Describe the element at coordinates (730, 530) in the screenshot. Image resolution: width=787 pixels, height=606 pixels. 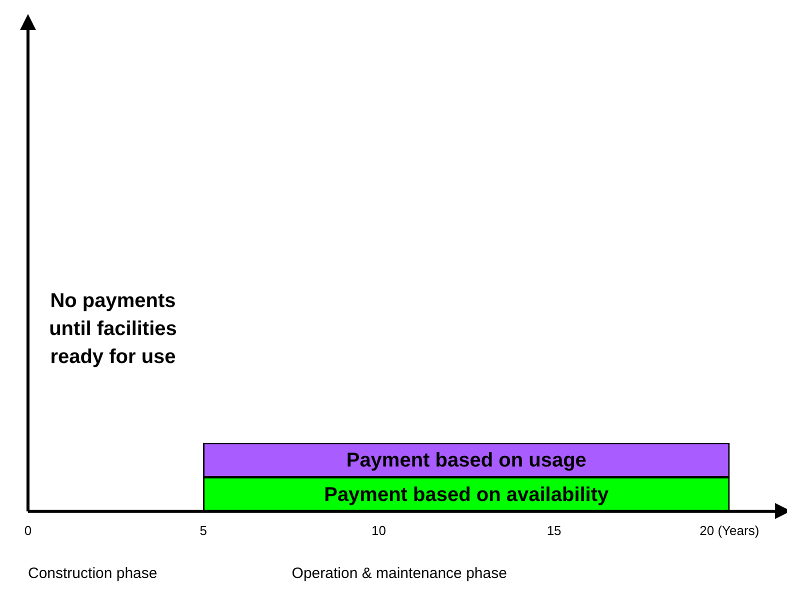
I see `x-tick-label: 20 (Years)` at that location.